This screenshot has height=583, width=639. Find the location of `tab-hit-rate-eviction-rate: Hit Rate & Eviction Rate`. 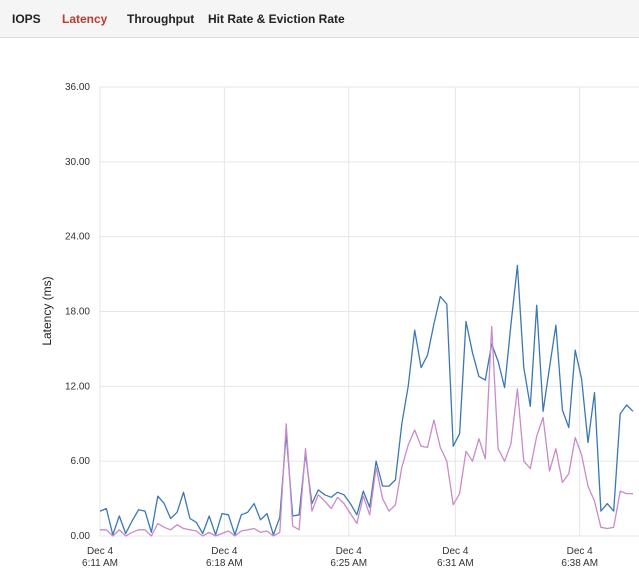

tab-hit-rate-eviction-rate: Hit Rate & Eviction Rate is located at coordinates (276, 19).